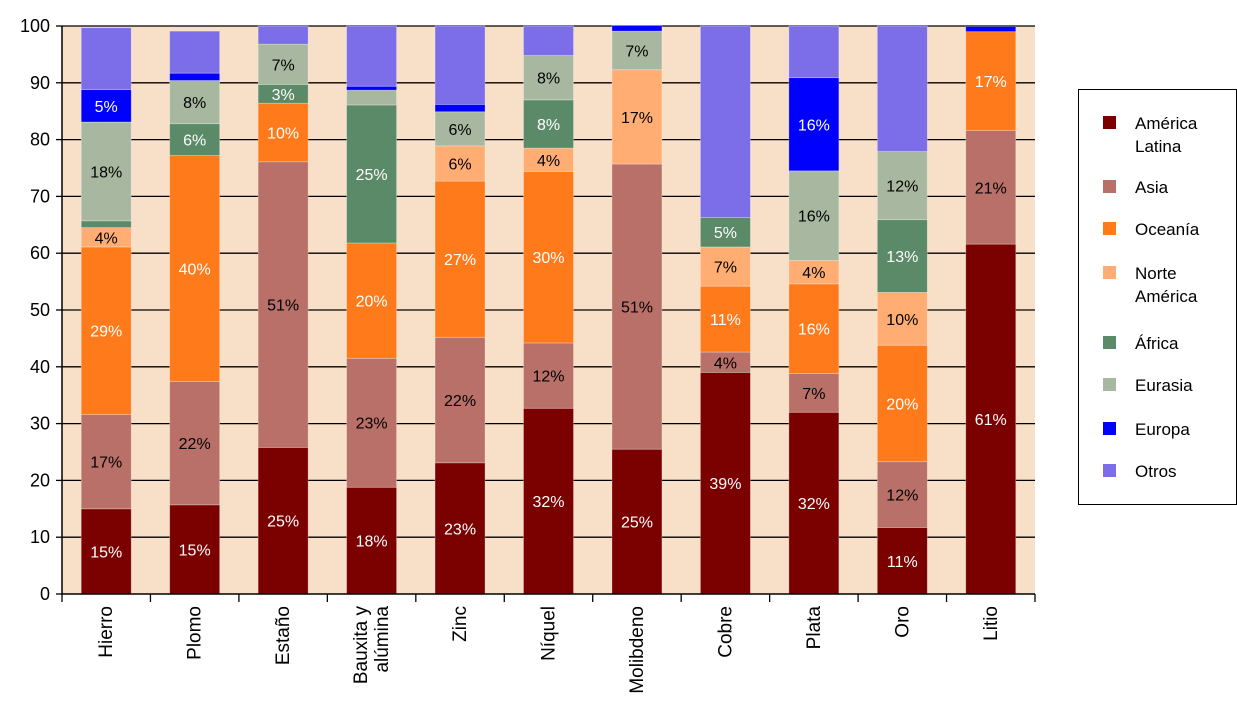  I want to click on data-label: 39%, so click(725, 484).